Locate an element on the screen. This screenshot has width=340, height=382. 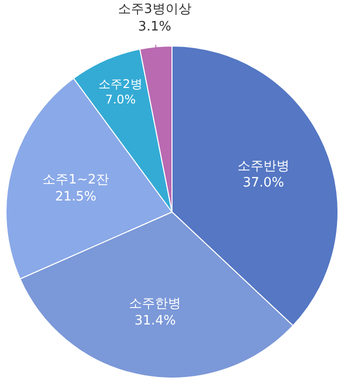
data-label: 7.0% is located at coordinates (120, 99).